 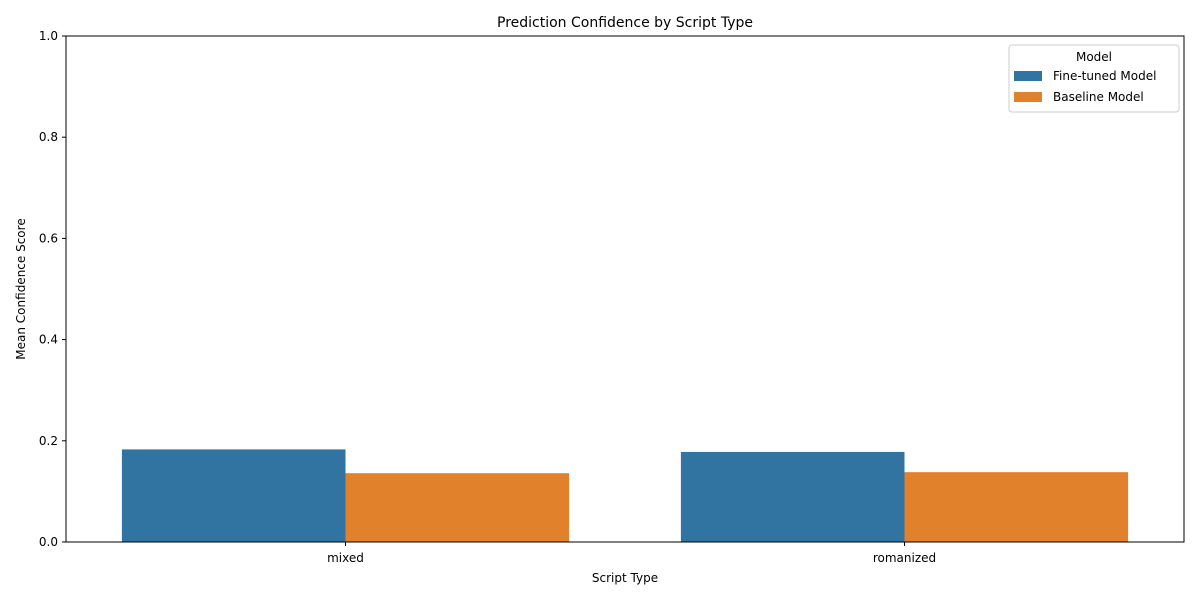 I want to click on y-tick-label: 0.2, so click(x=48, y=441).